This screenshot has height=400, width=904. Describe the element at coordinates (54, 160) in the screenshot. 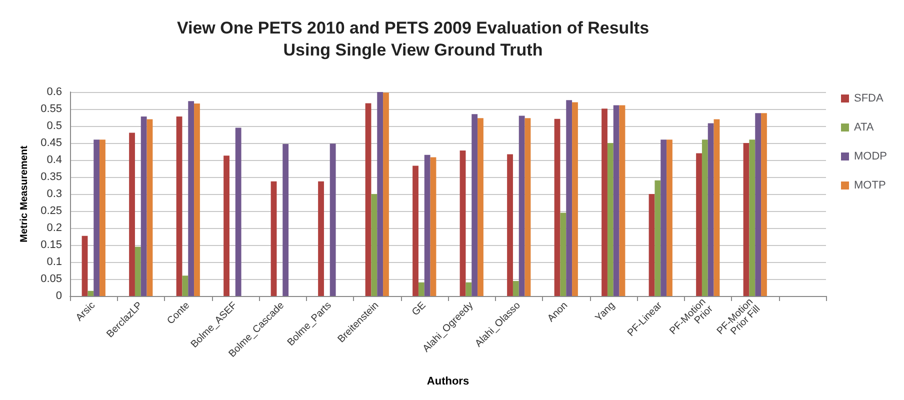

I see `y-tick-label: 0.4` at that location.